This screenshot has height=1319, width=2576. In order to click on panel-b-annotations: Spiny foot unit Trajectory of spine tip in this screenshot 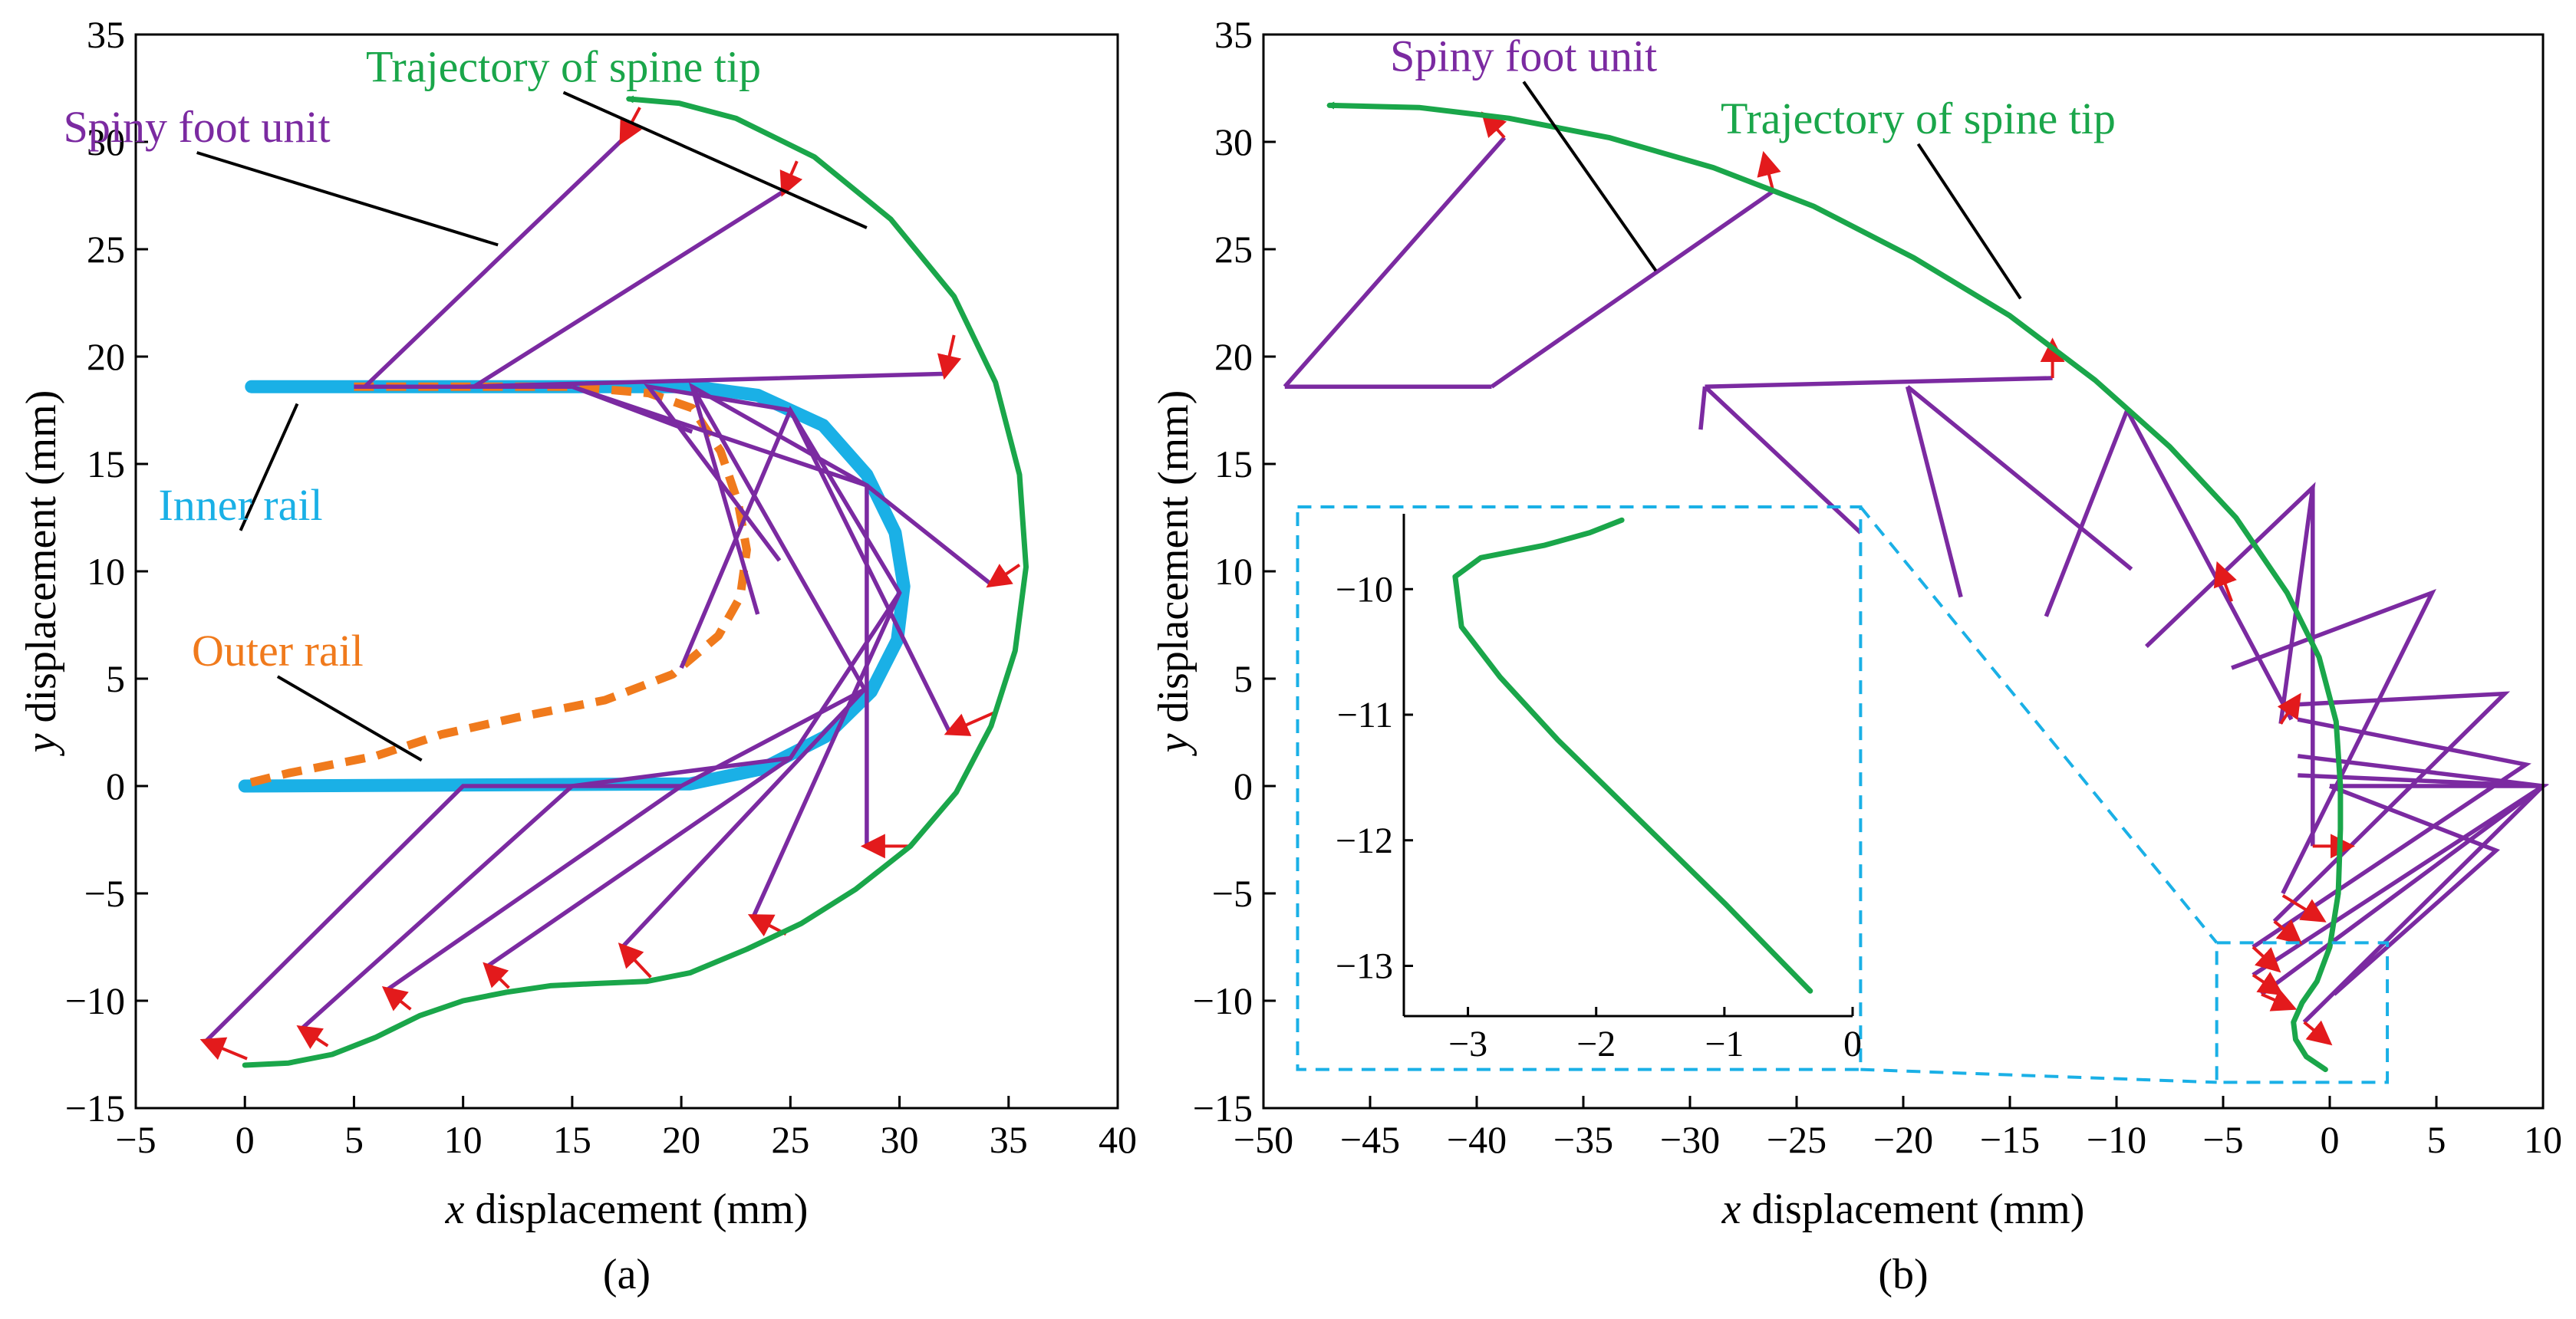, I will do `click(1753, 165)`.